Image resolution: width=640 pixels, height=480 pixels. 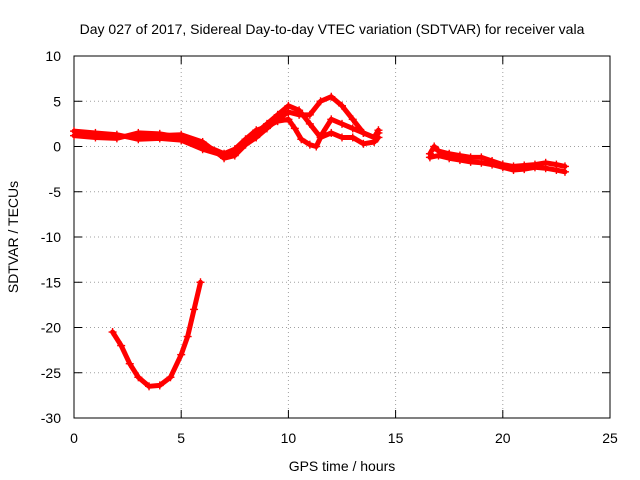 What do you see at coordinates (51, 373) in the screenshot?
I see `y-tick-label: -25` at bounding box center [51, 373].